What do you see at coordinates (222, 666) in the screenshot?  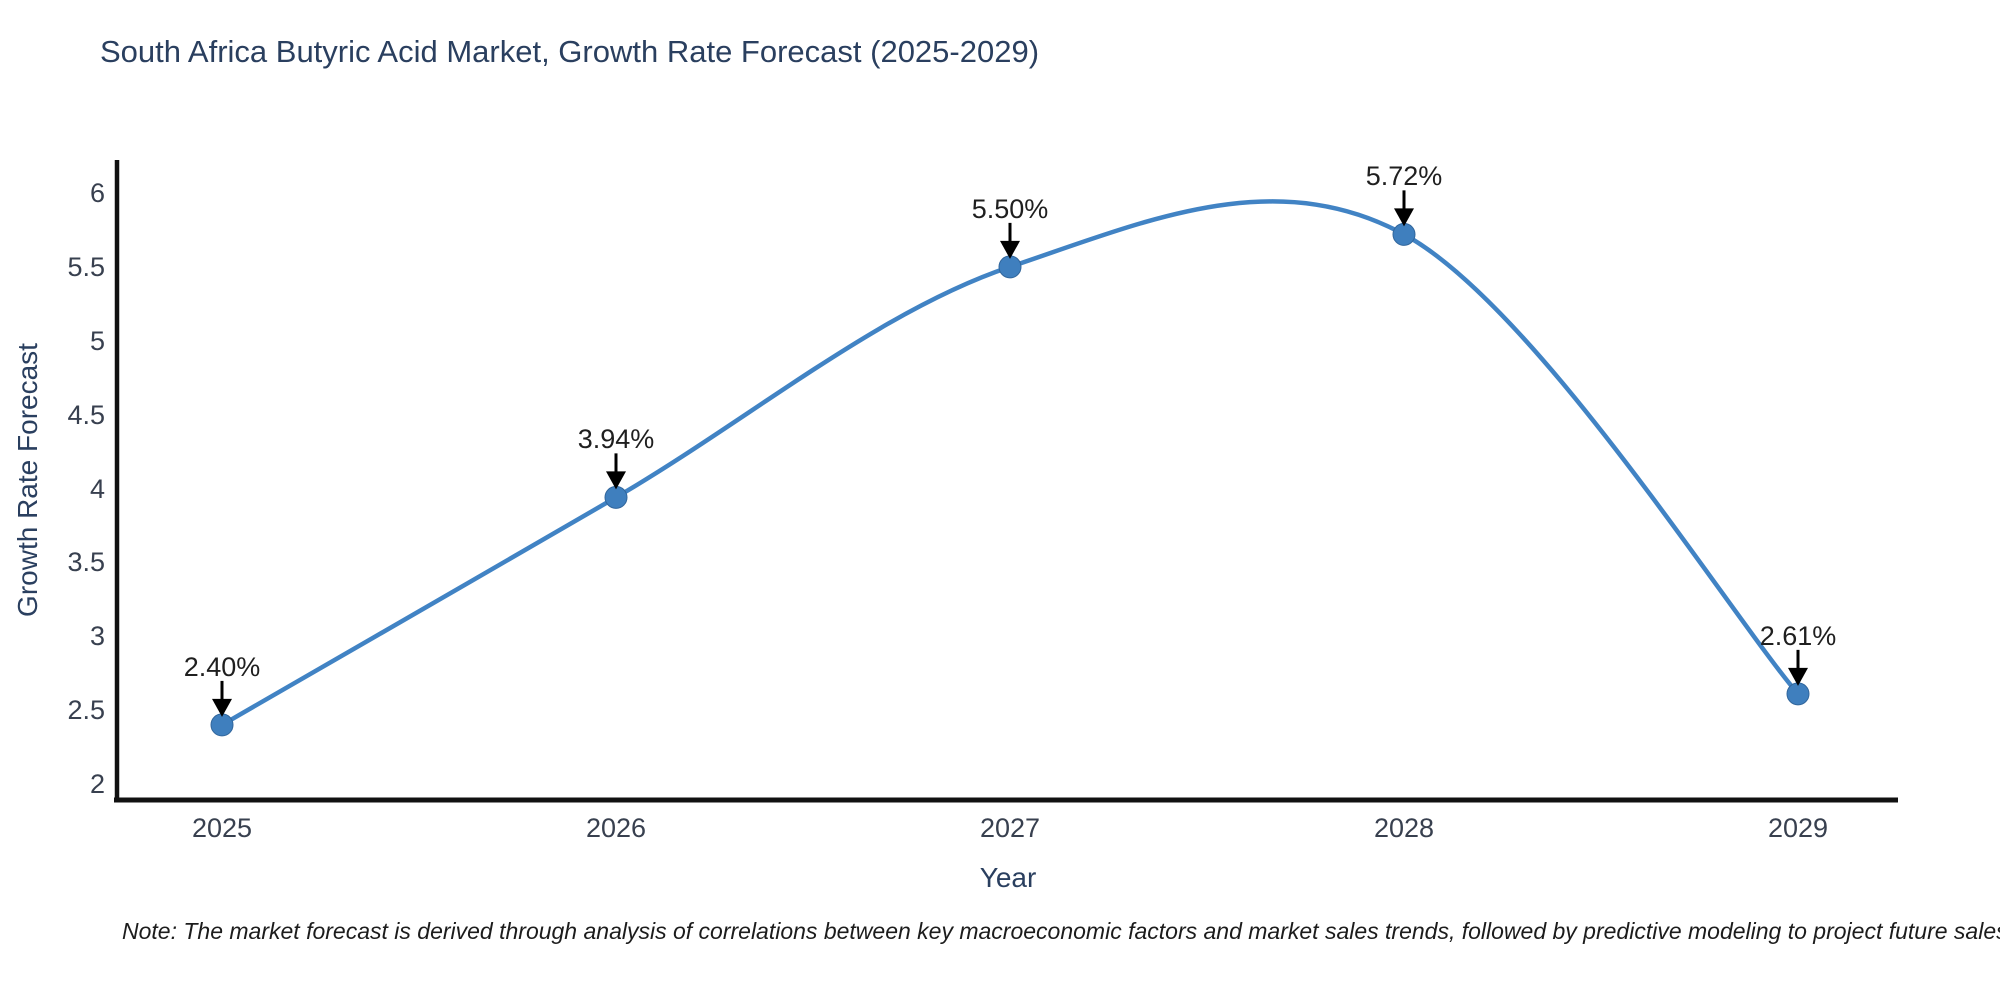 I see `point-annotation: 2.40%` at bounding box center [222, 666].